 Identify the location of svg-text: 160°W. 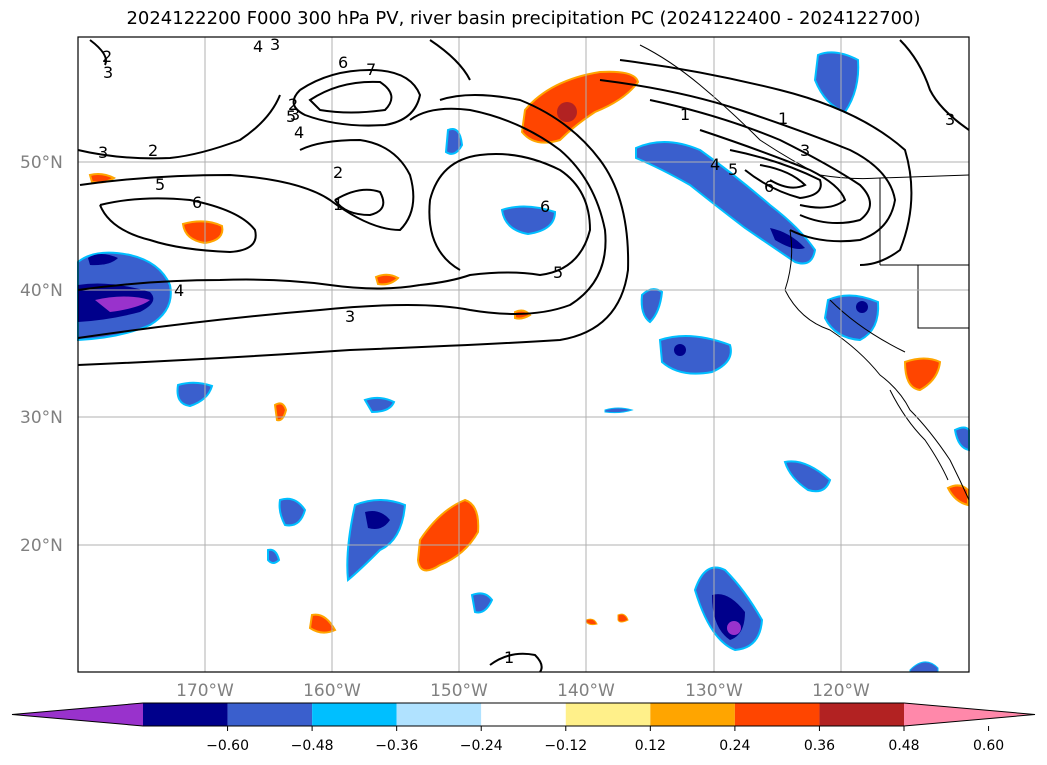
(332, 691).